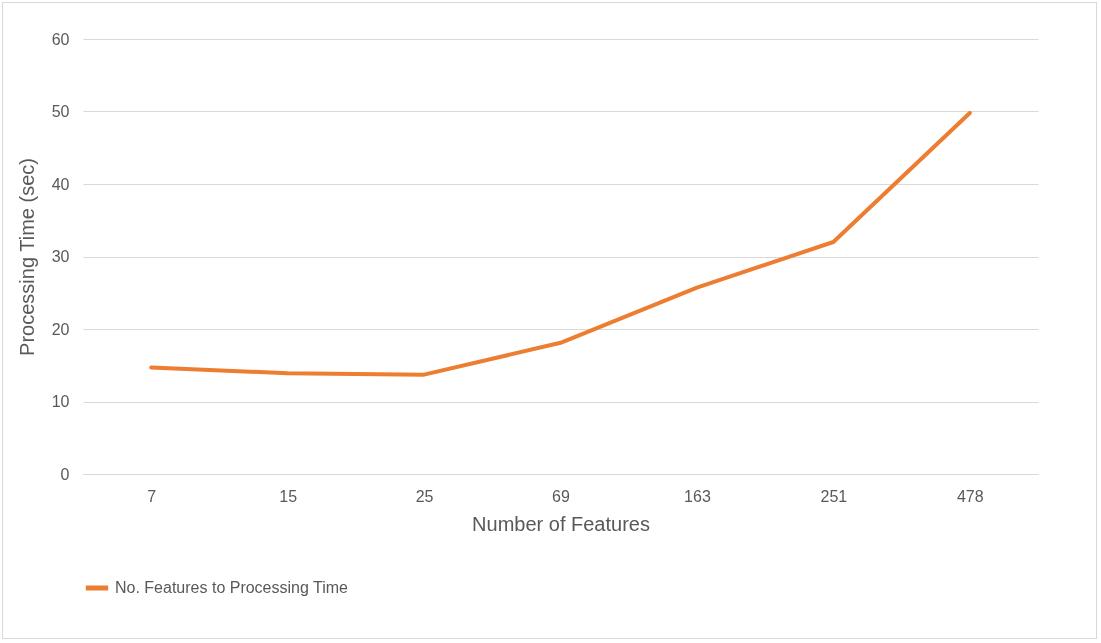 This screenshot has height=643, width=1101. What do you see at coordinates (561, 523) in the screenshot?
I see `x-axis-title: Number of Features` at bounding box center [561, 523].